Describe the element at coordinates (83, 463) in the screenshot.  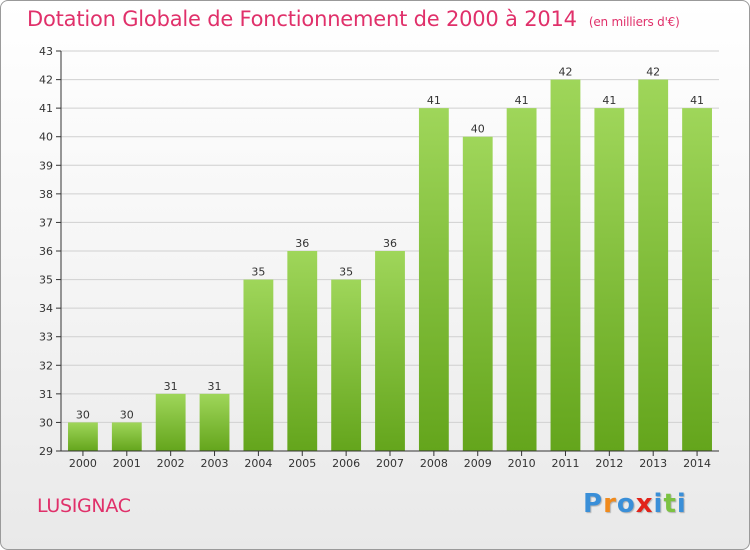
I see `x-tick-label-2000: 2000` at that location.